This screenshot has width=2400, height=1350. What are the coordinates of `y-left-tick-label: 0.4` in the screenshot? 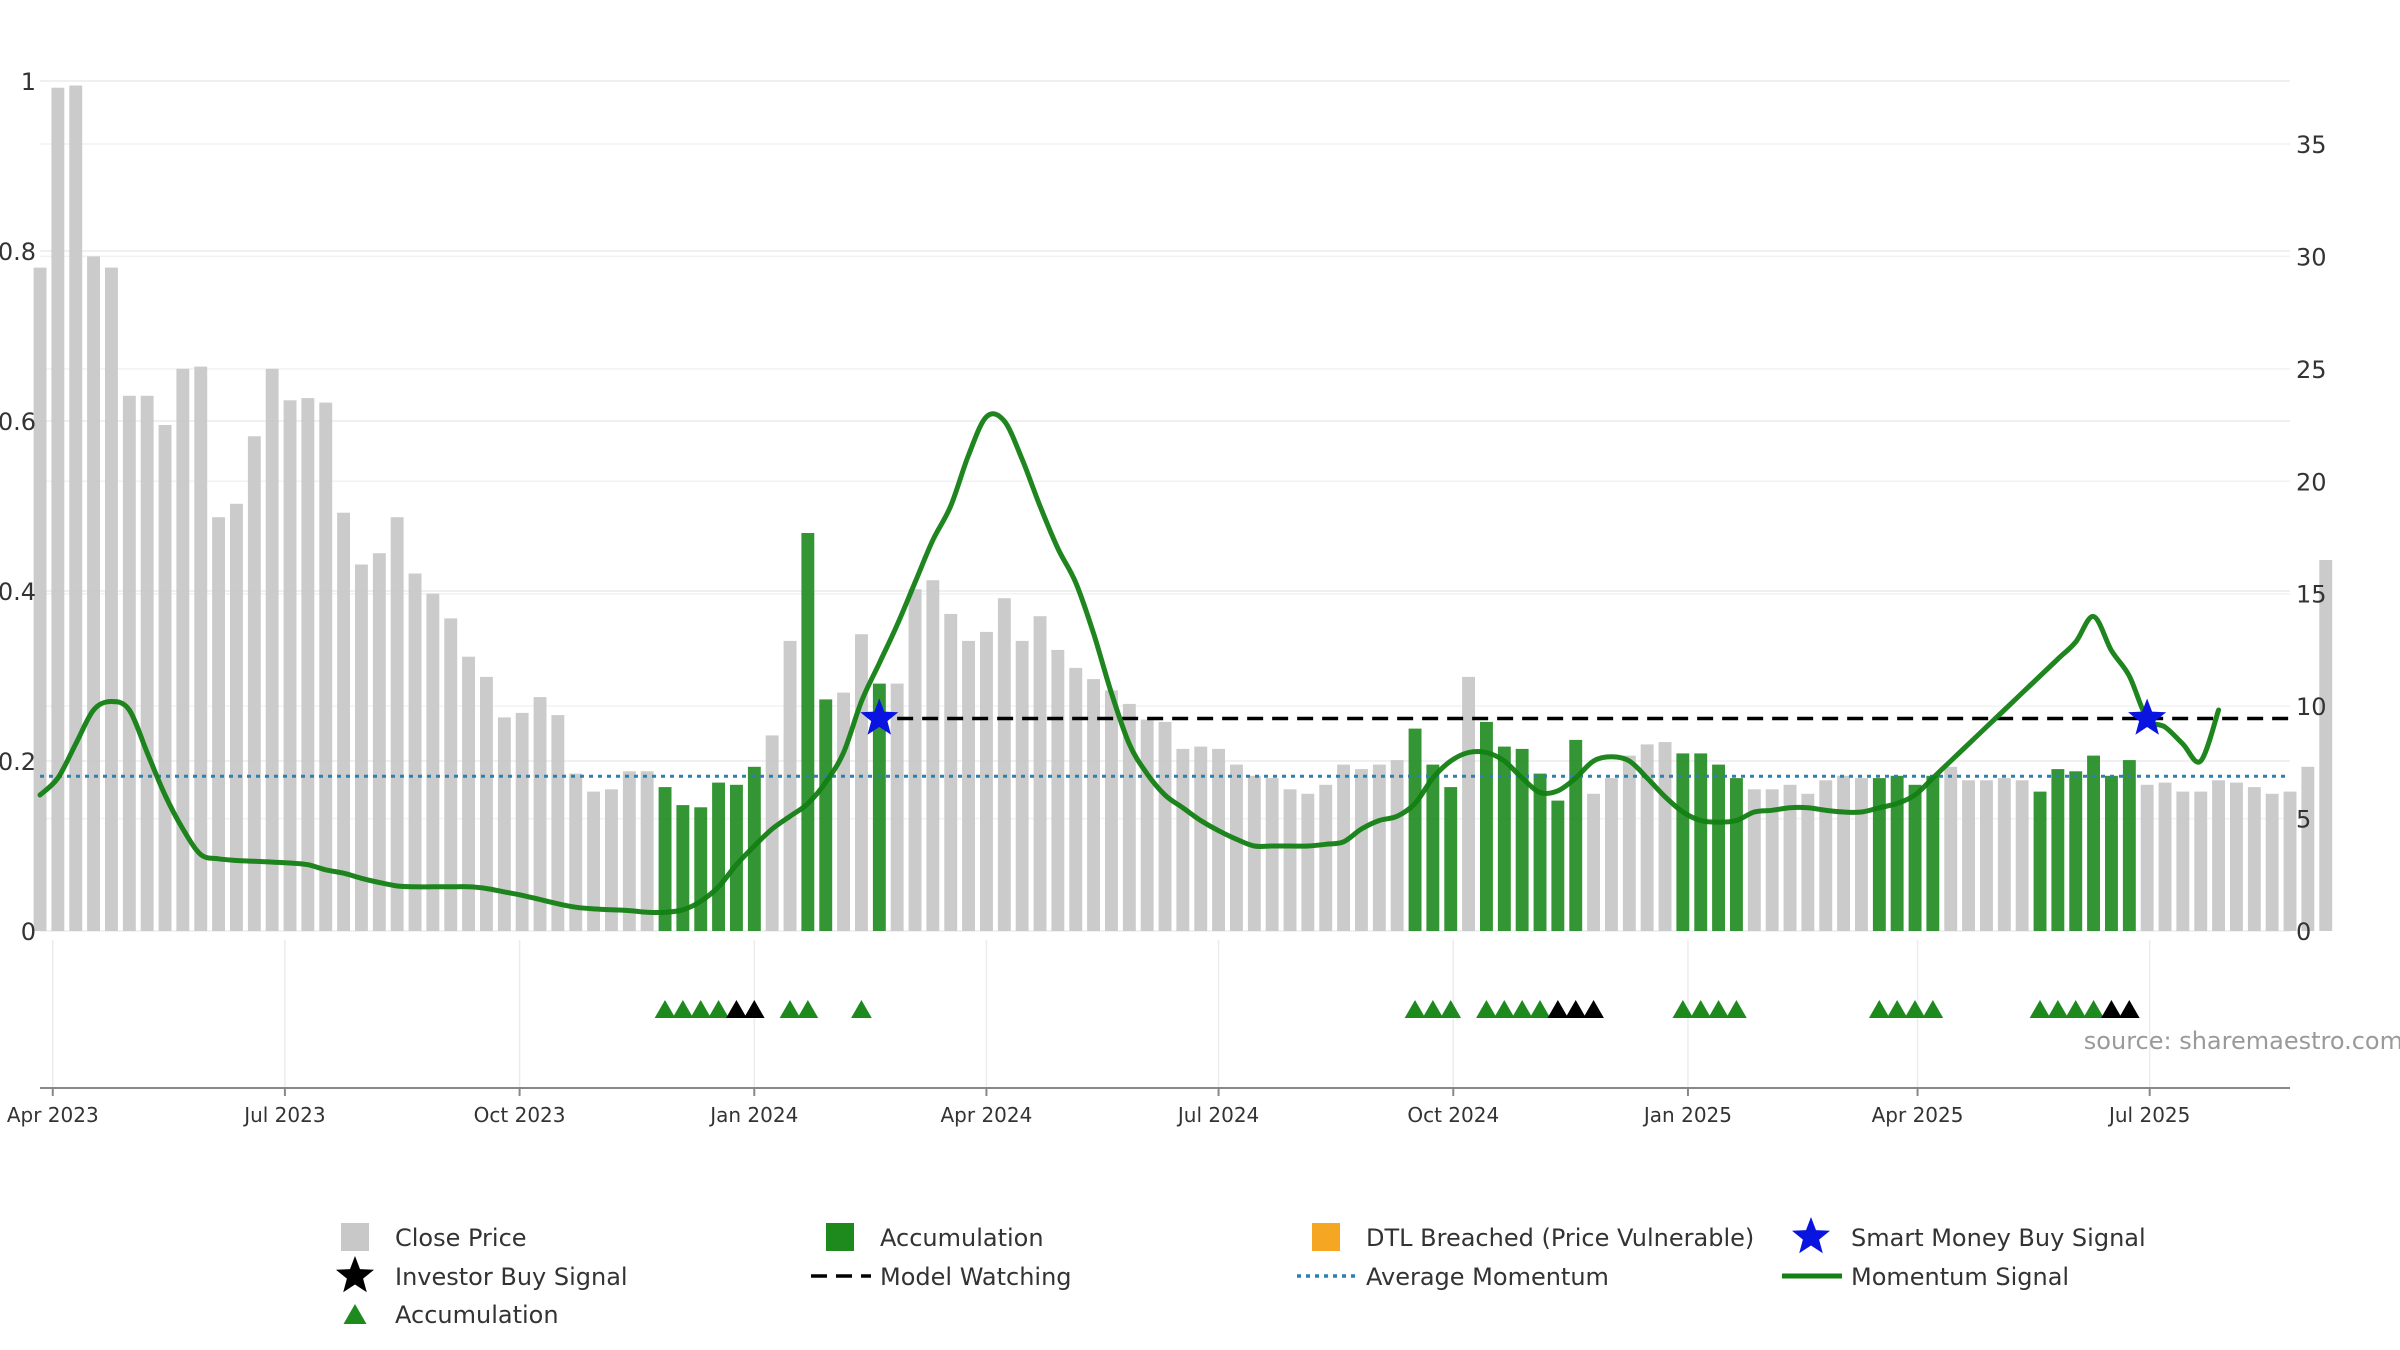 It's located at (18, 592).